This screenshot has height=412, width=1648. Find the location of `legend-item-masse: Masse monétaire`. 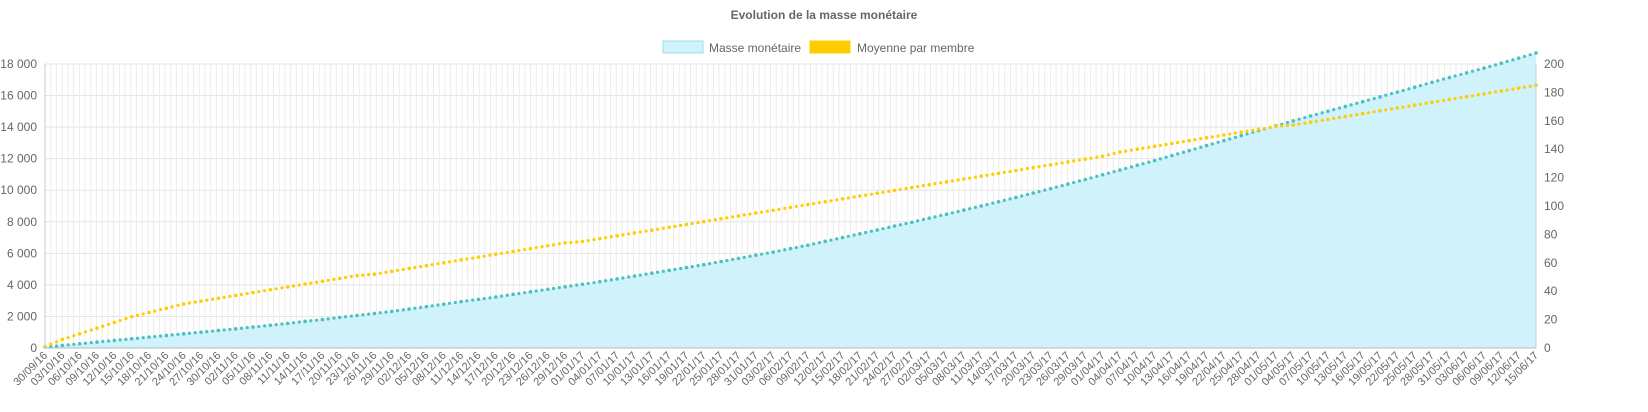

legend-item-masse: Masse monétaire is located at coordinates (731, 47).